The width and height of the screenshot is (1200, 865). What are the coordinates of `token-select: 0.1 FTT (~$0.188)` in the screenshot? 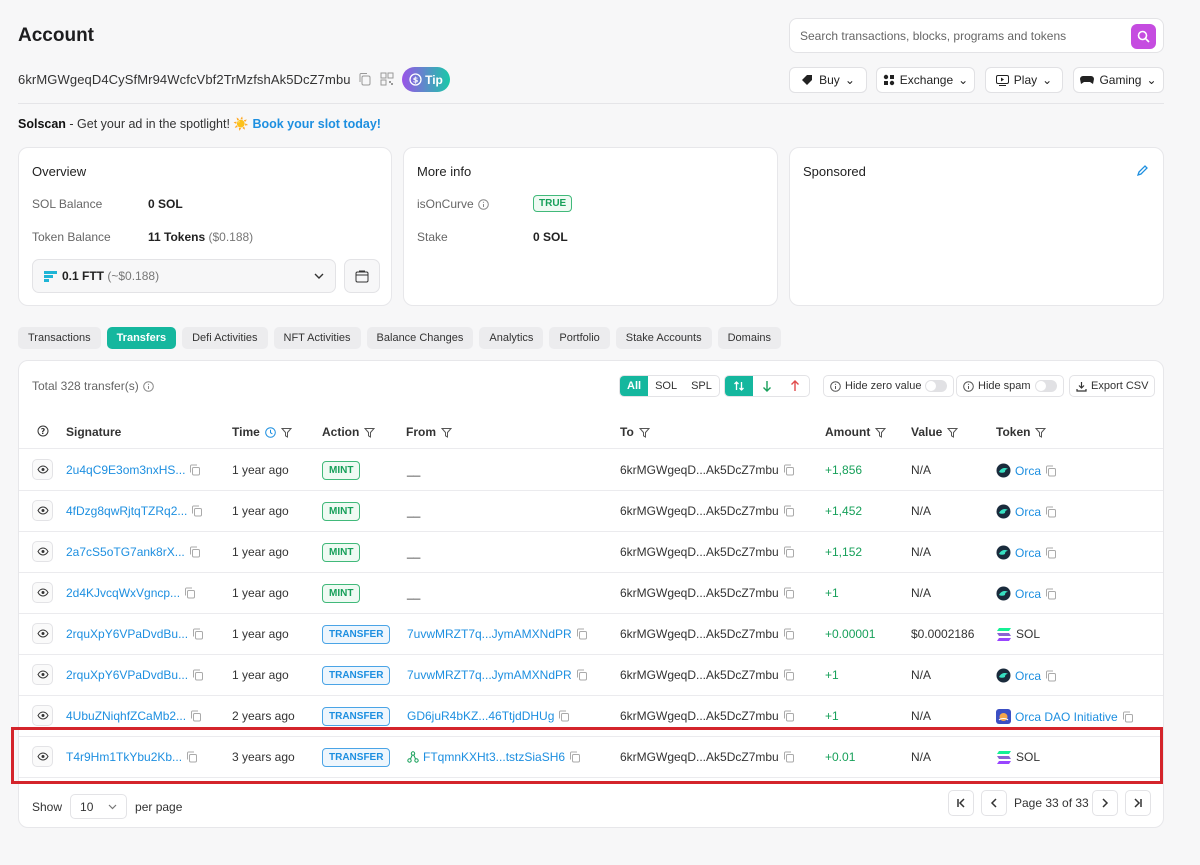 It's located at (184, 276).